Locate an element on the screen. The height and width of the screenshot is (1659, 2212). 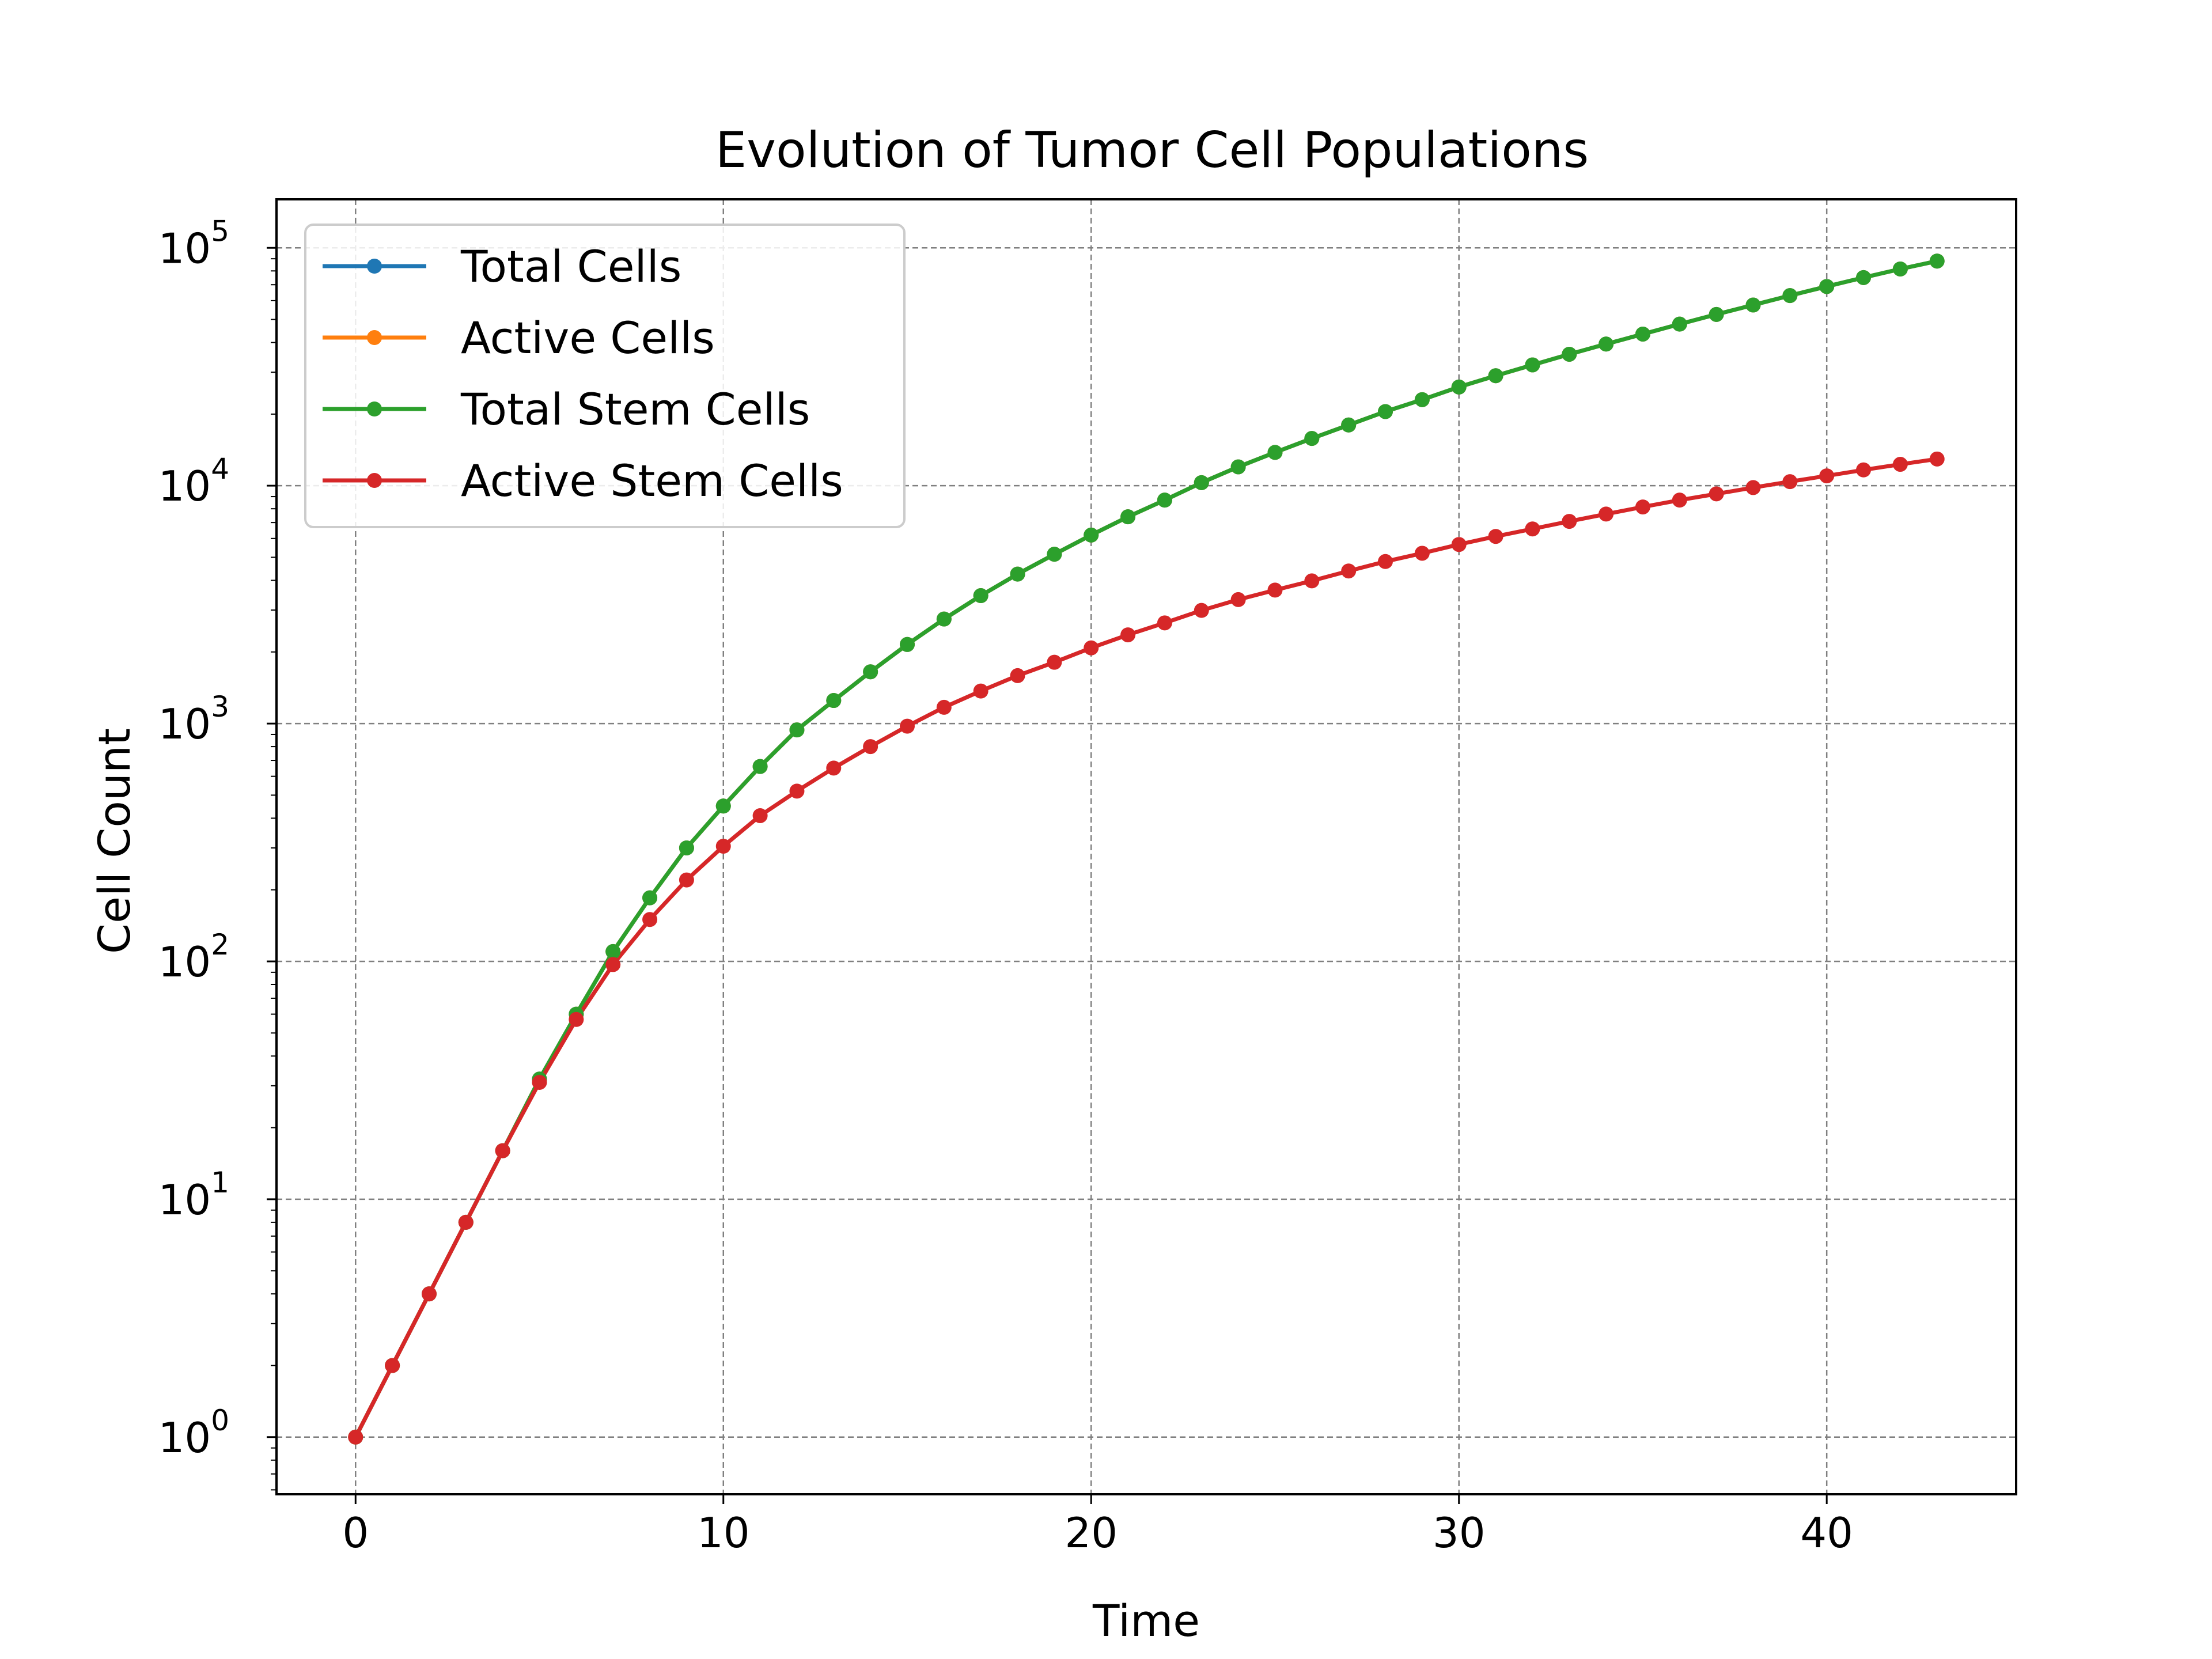
y-tick-label: 10² is located at coordinates (193, 957).